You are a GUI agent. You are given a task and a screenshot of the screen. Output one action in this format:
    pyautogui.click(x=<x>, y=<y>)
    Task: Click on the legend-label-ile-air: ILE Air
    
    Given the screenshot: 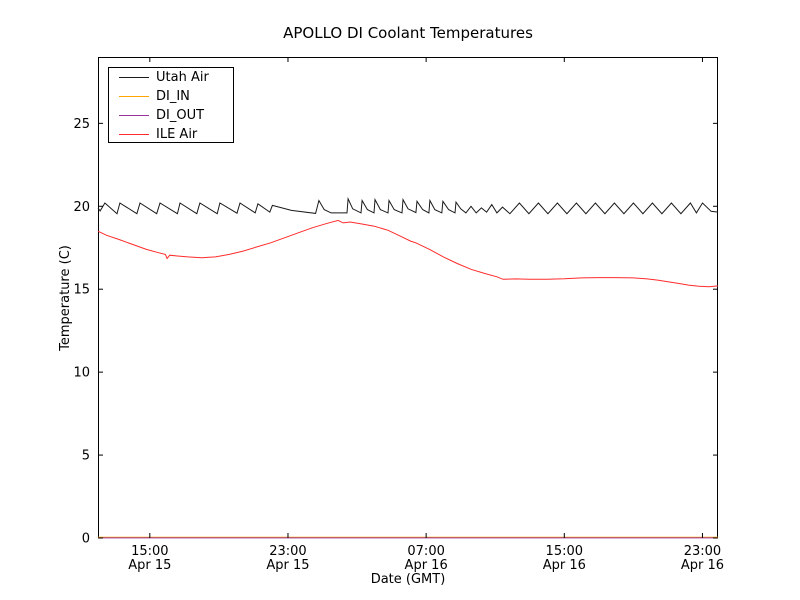 What is the action you would take?
    pyautogui.click(x=177, y=134)
    